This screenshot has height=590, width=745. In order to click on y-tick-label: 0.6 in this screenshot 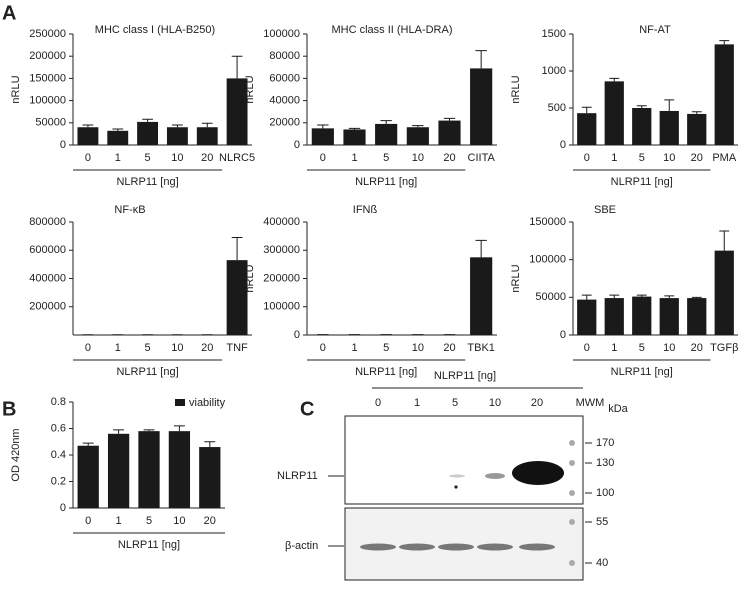, I will do `click(58, 428)`.